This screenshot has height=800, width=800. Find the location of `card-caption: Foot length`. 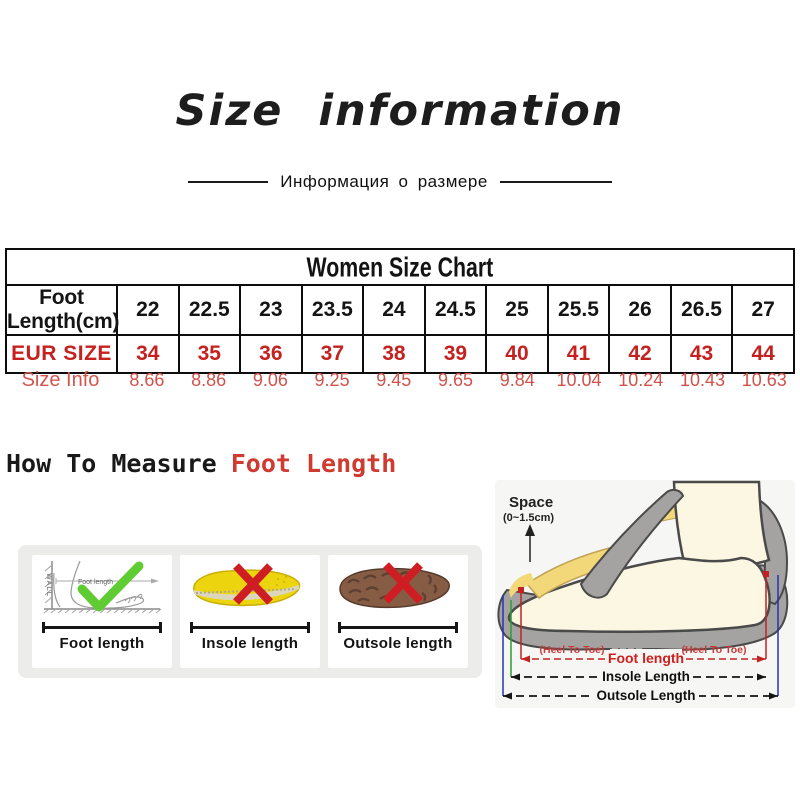

card-caption: Foot length is located at coordinates (102, 643).